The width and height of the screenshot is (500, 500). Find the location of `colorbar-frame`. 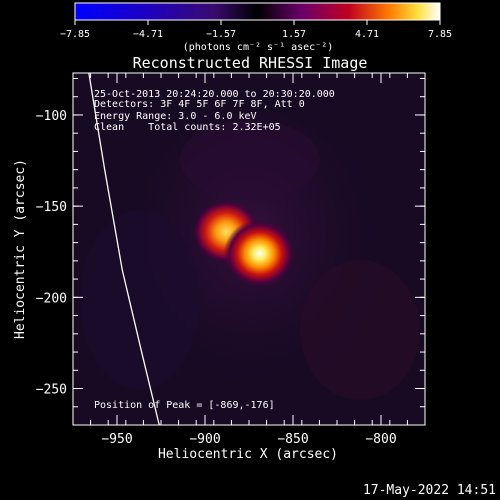

colorbar-frame is located at coordinates (257, 11).